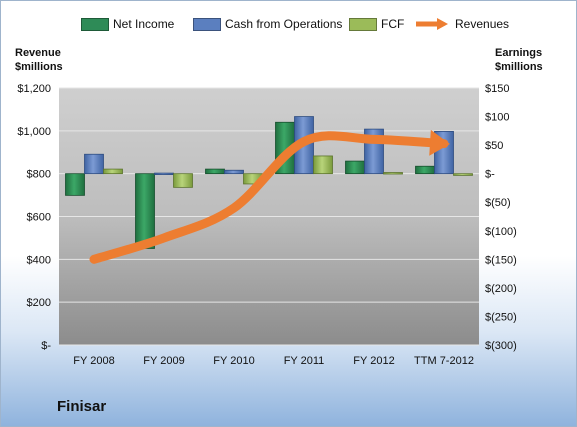 This screenshot has width=577, height=427. I want to click on x-tick-label: FY 2011, so click(304, 361).